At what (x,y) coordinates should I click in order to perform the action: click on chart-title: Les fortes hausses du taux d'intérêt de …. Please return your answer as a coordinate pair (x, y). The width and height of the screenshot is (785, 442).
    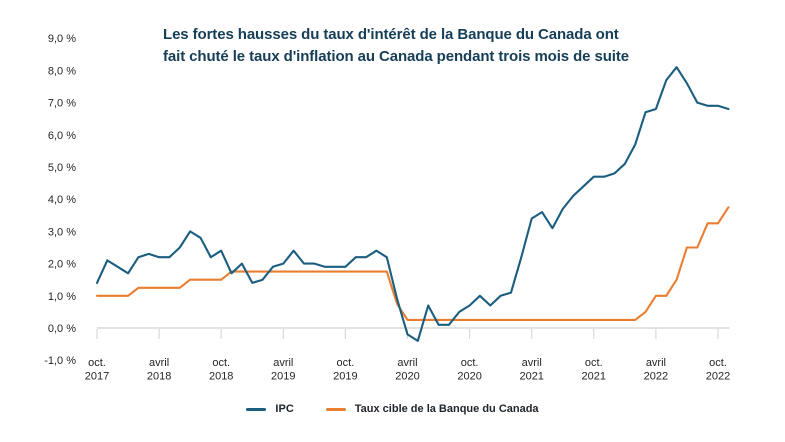
    Looking at the image, I should click on (396, 46).